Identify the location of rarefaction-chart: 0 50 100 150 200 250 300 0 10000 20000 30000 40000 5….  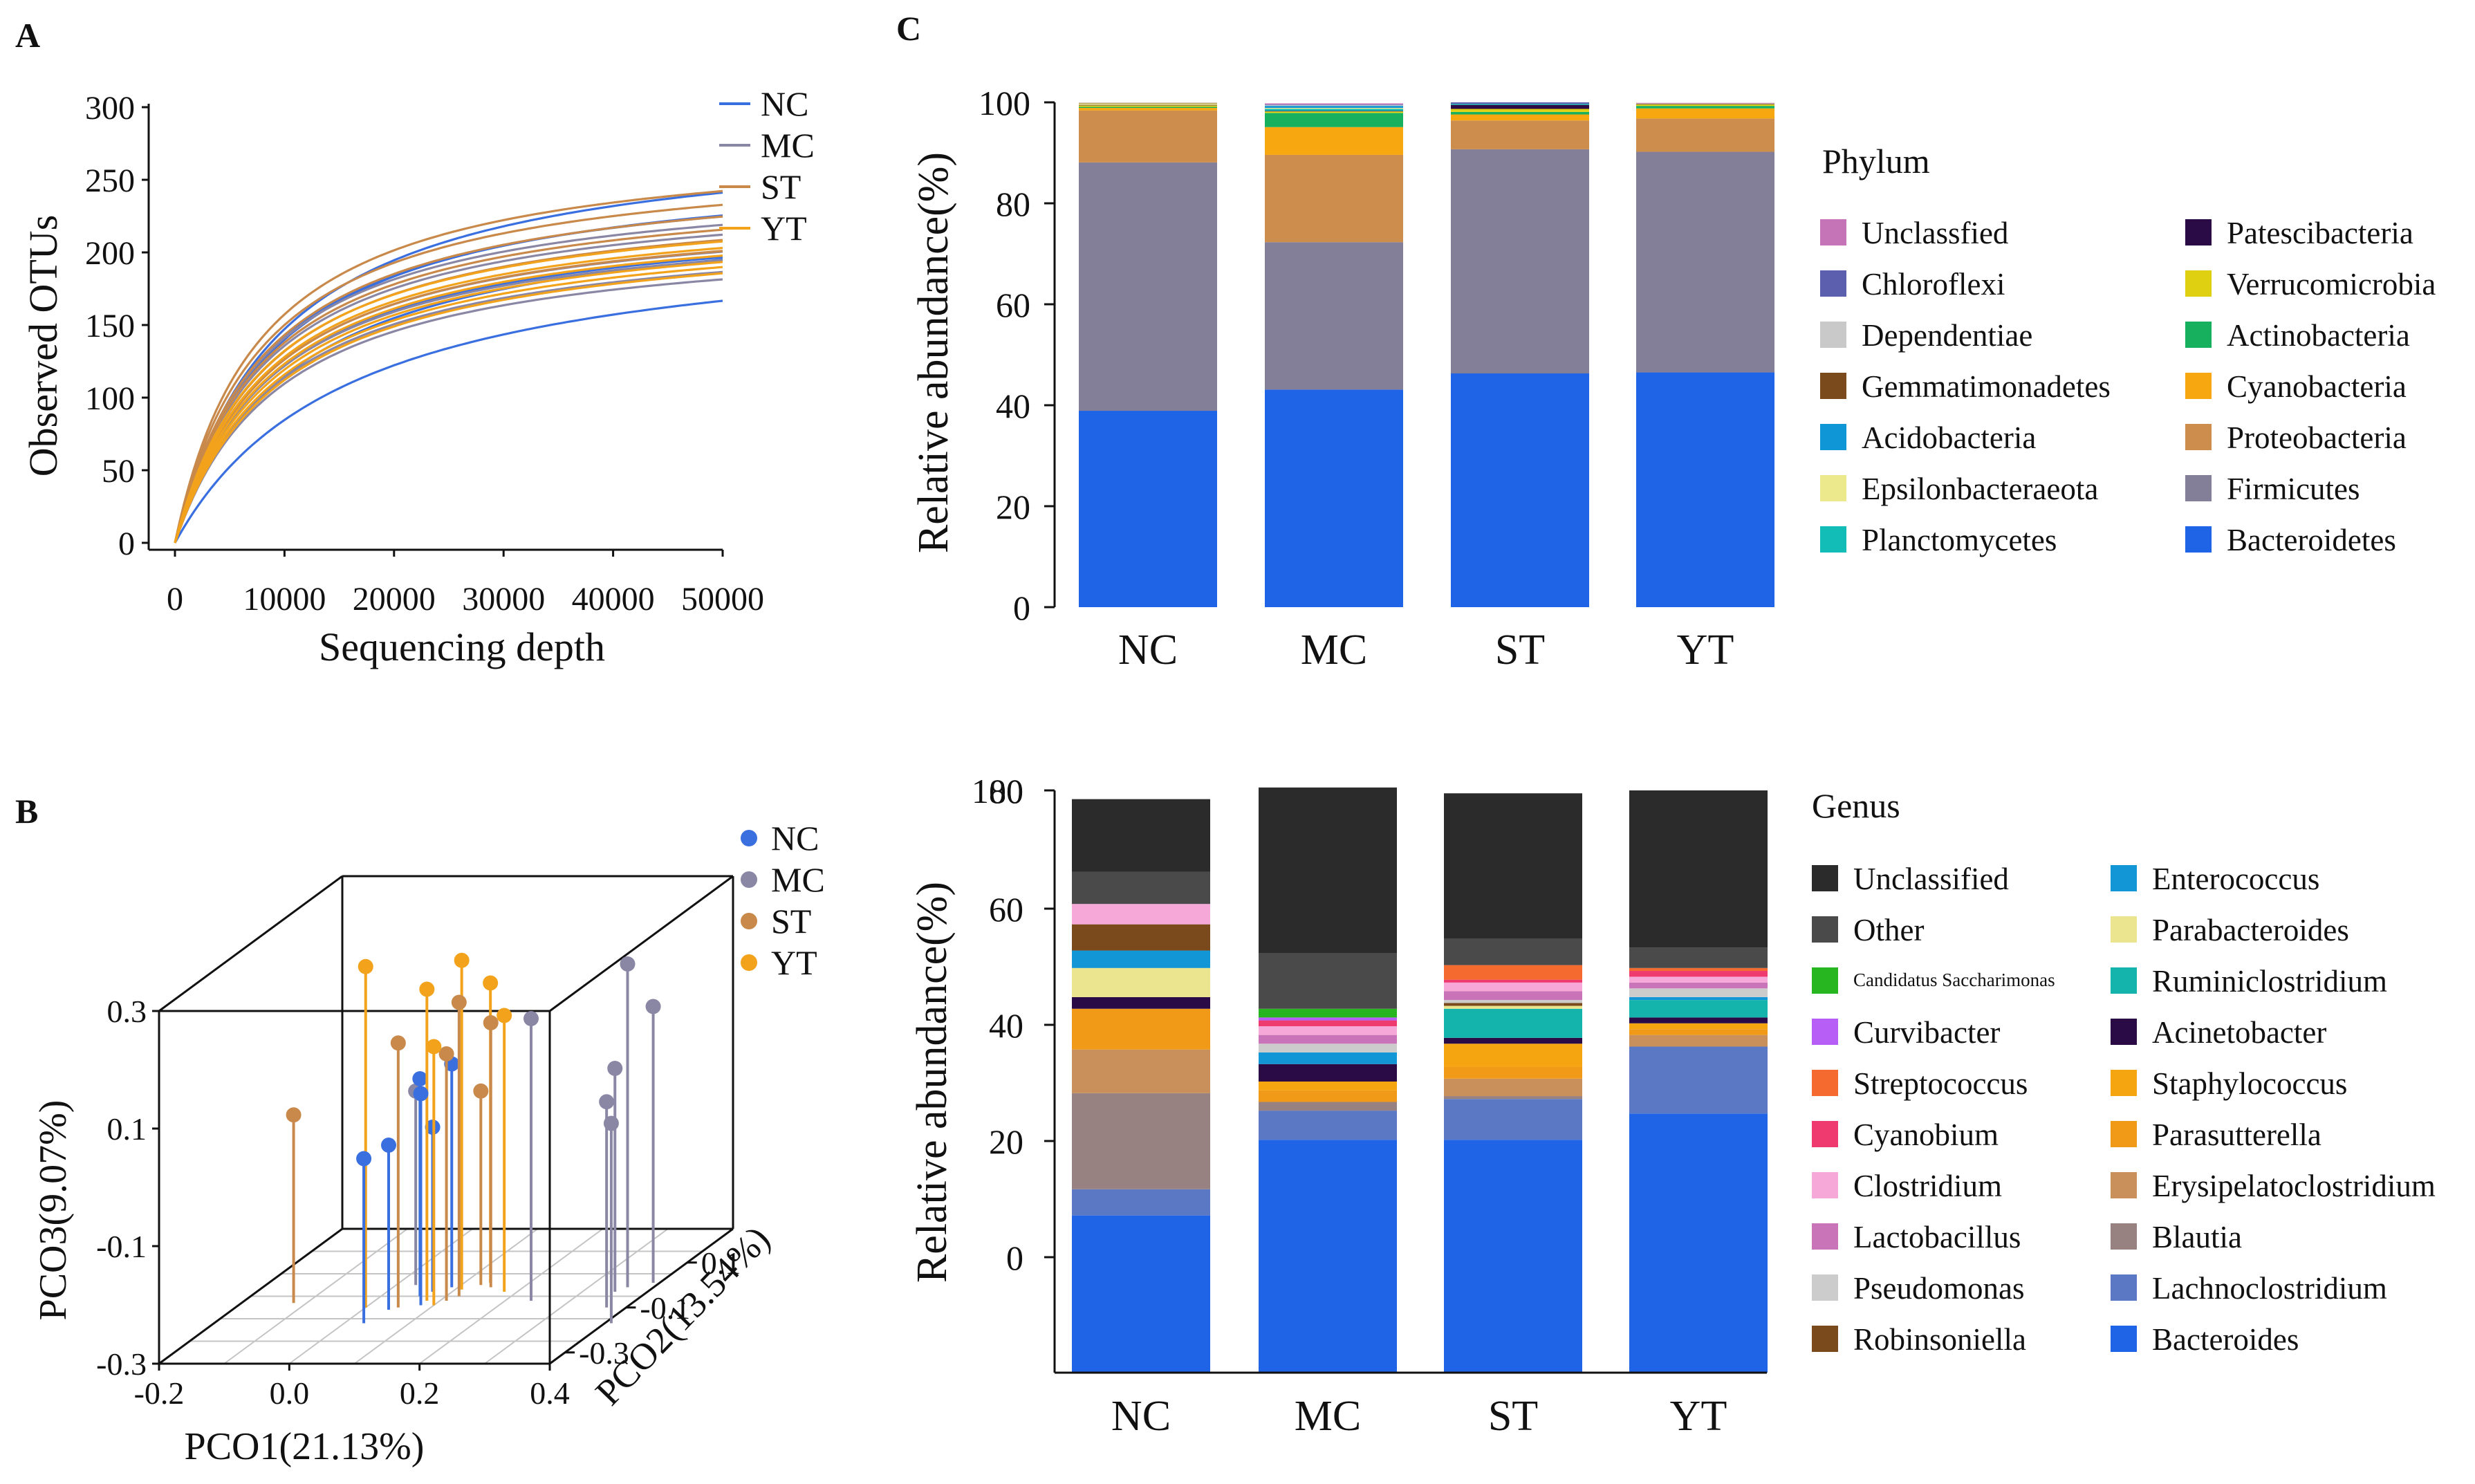
(418, 376).